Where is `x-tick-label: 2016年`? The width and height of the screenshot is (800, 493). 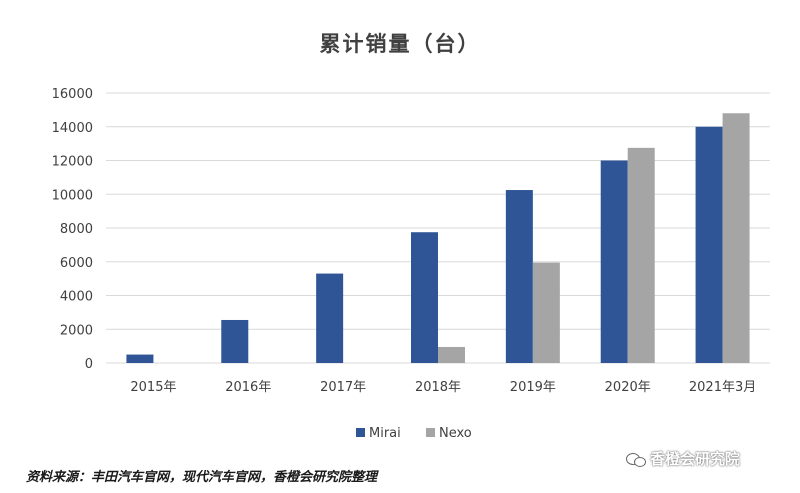
x-tick-label: 2016年 is located at coordinates (248, 387).